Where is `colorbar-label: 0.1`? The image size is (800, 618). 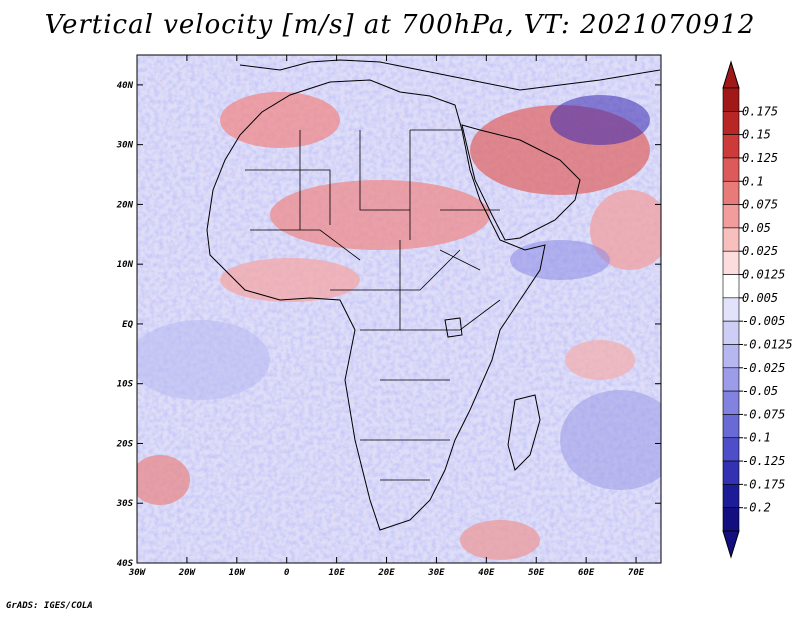 colorbar-label: 0.1 is located at coordinates (753, 181).